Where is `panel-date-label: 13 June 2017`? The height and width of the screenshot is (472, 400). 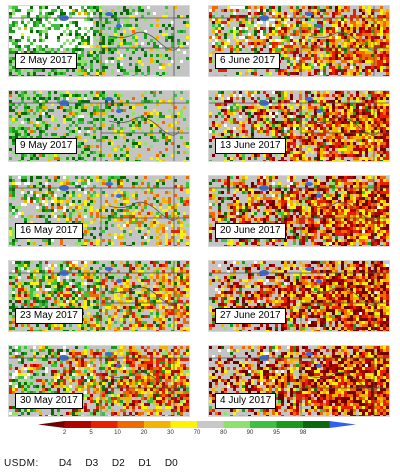
panel-date-label: 13 June 2017 is located at coordinates (250, 146).